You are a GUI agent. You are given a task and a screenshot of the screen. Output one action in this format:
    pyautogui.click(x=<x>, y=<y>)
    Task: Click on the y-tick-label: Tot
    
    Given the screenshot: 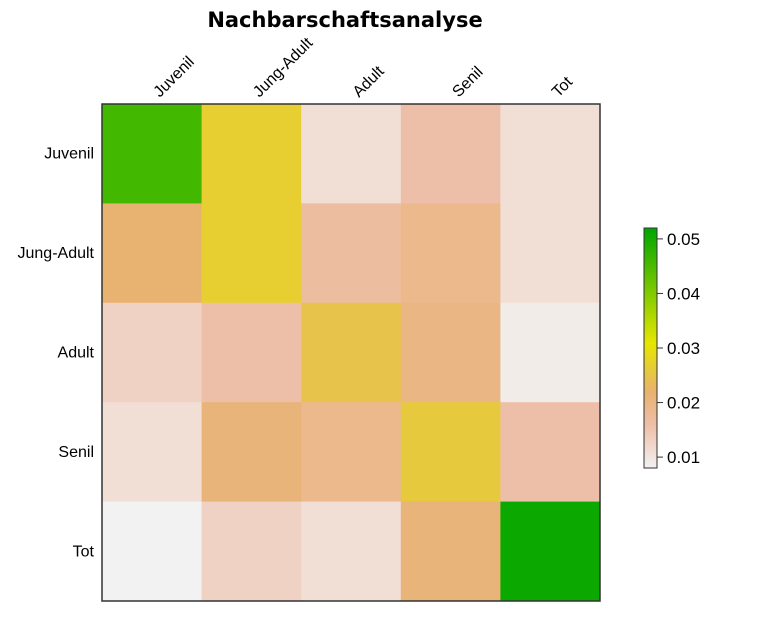 What is the action you would take?
    pyautogui.click(x=84, y=551)
    